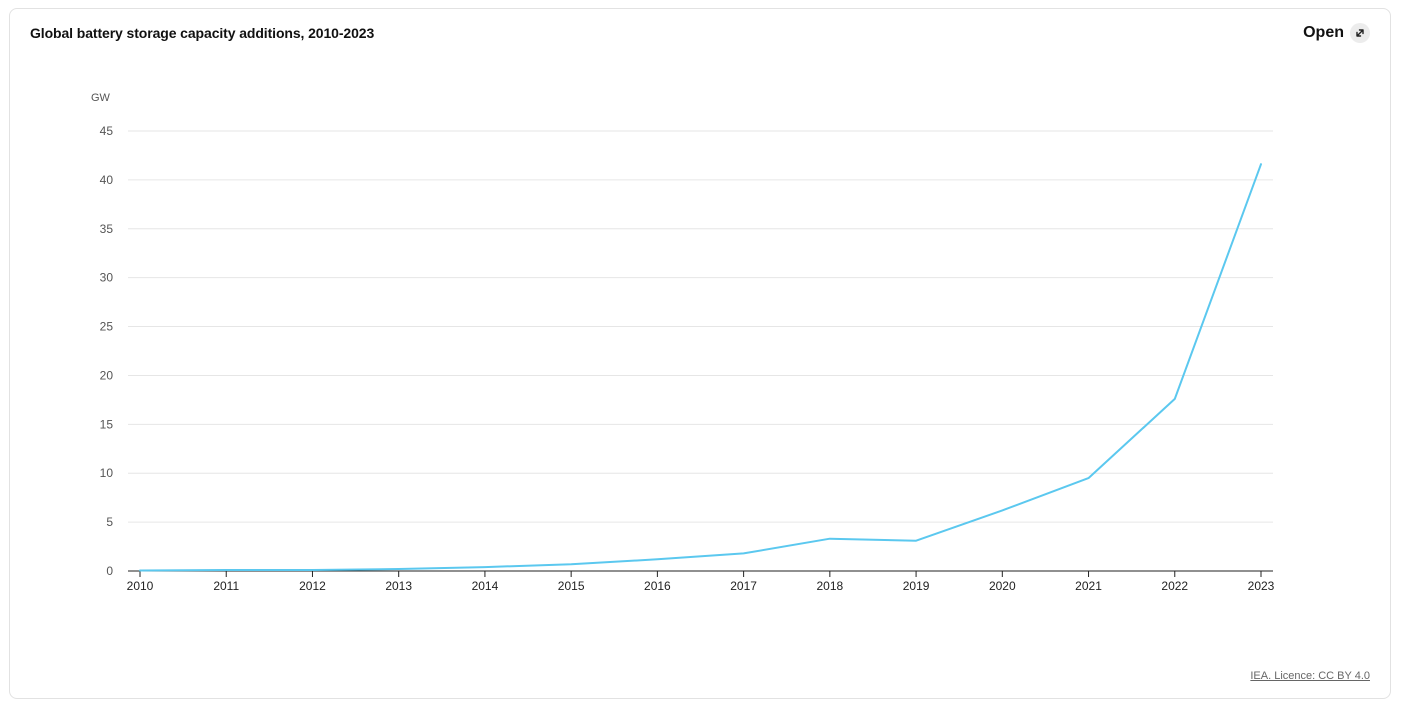 The height and width of the screenshot is (708, 1402). Describe the element at coordinates (1002, 586) in the screenshot. I see `x-tick-label: 2020` at that location.